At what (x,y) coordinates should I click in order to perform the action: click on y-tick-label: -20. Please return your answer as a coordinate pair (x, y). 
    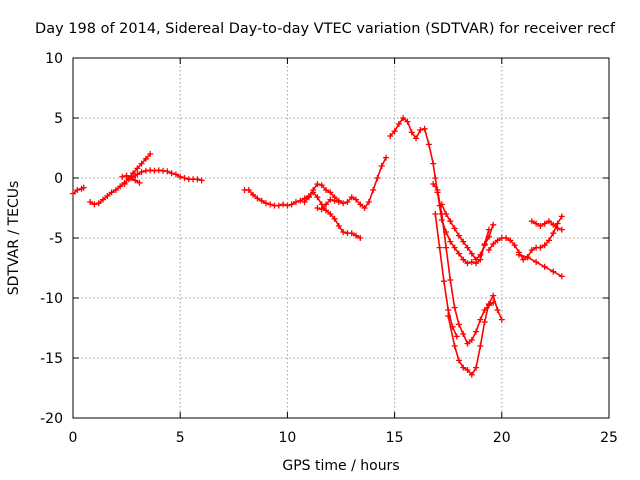
    Looking at the image, I should click on (51, 419).